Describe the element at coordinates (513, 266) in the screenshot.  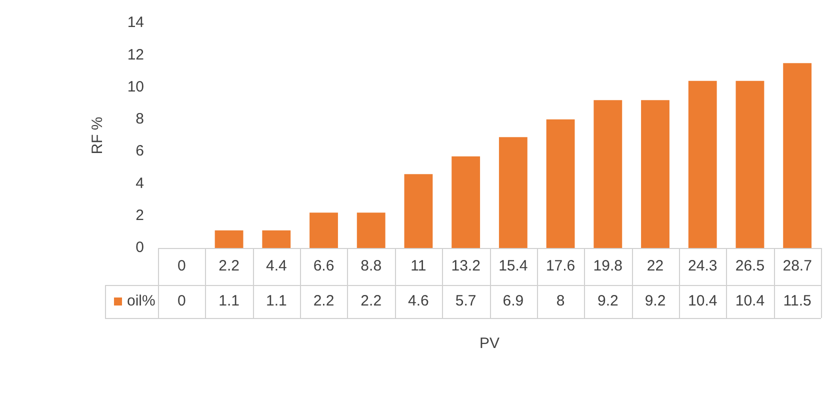
I see `x-tick-label: 15.4` at that location.